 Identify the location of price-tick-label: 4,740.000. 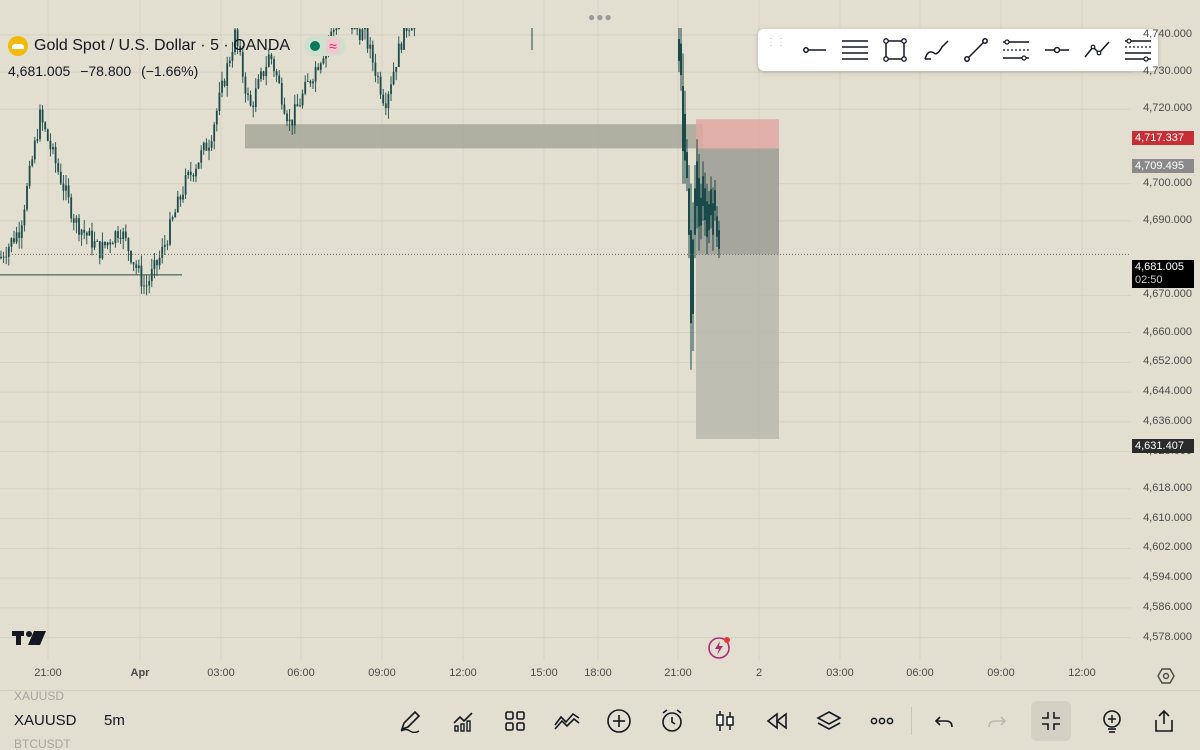
(1167, 33).